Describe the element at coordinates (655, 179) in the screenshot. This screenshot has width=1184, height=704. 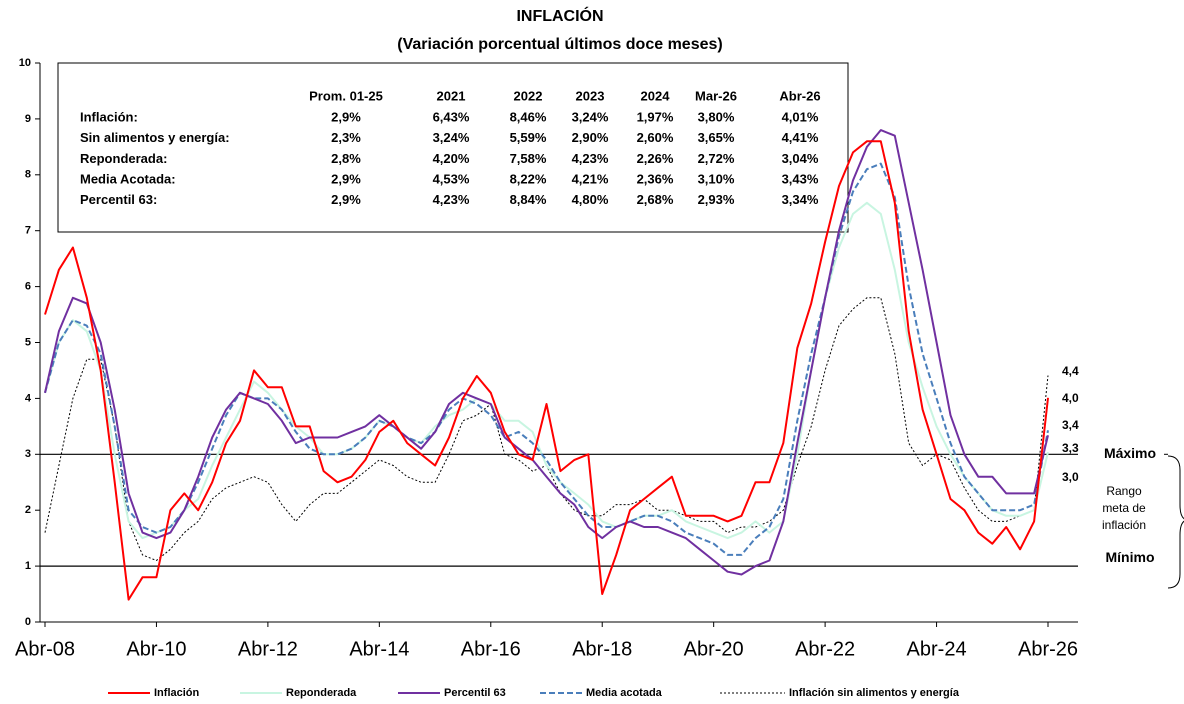
I see `table-cell: 2,36%` at that location.